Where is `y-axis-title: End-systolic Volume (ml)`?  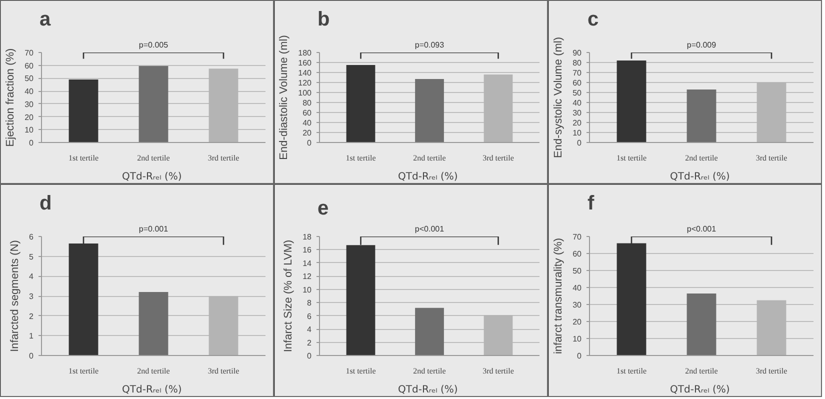
y-axis-title: End-systolic Volume (ml) is located at coordinates (558, 97).